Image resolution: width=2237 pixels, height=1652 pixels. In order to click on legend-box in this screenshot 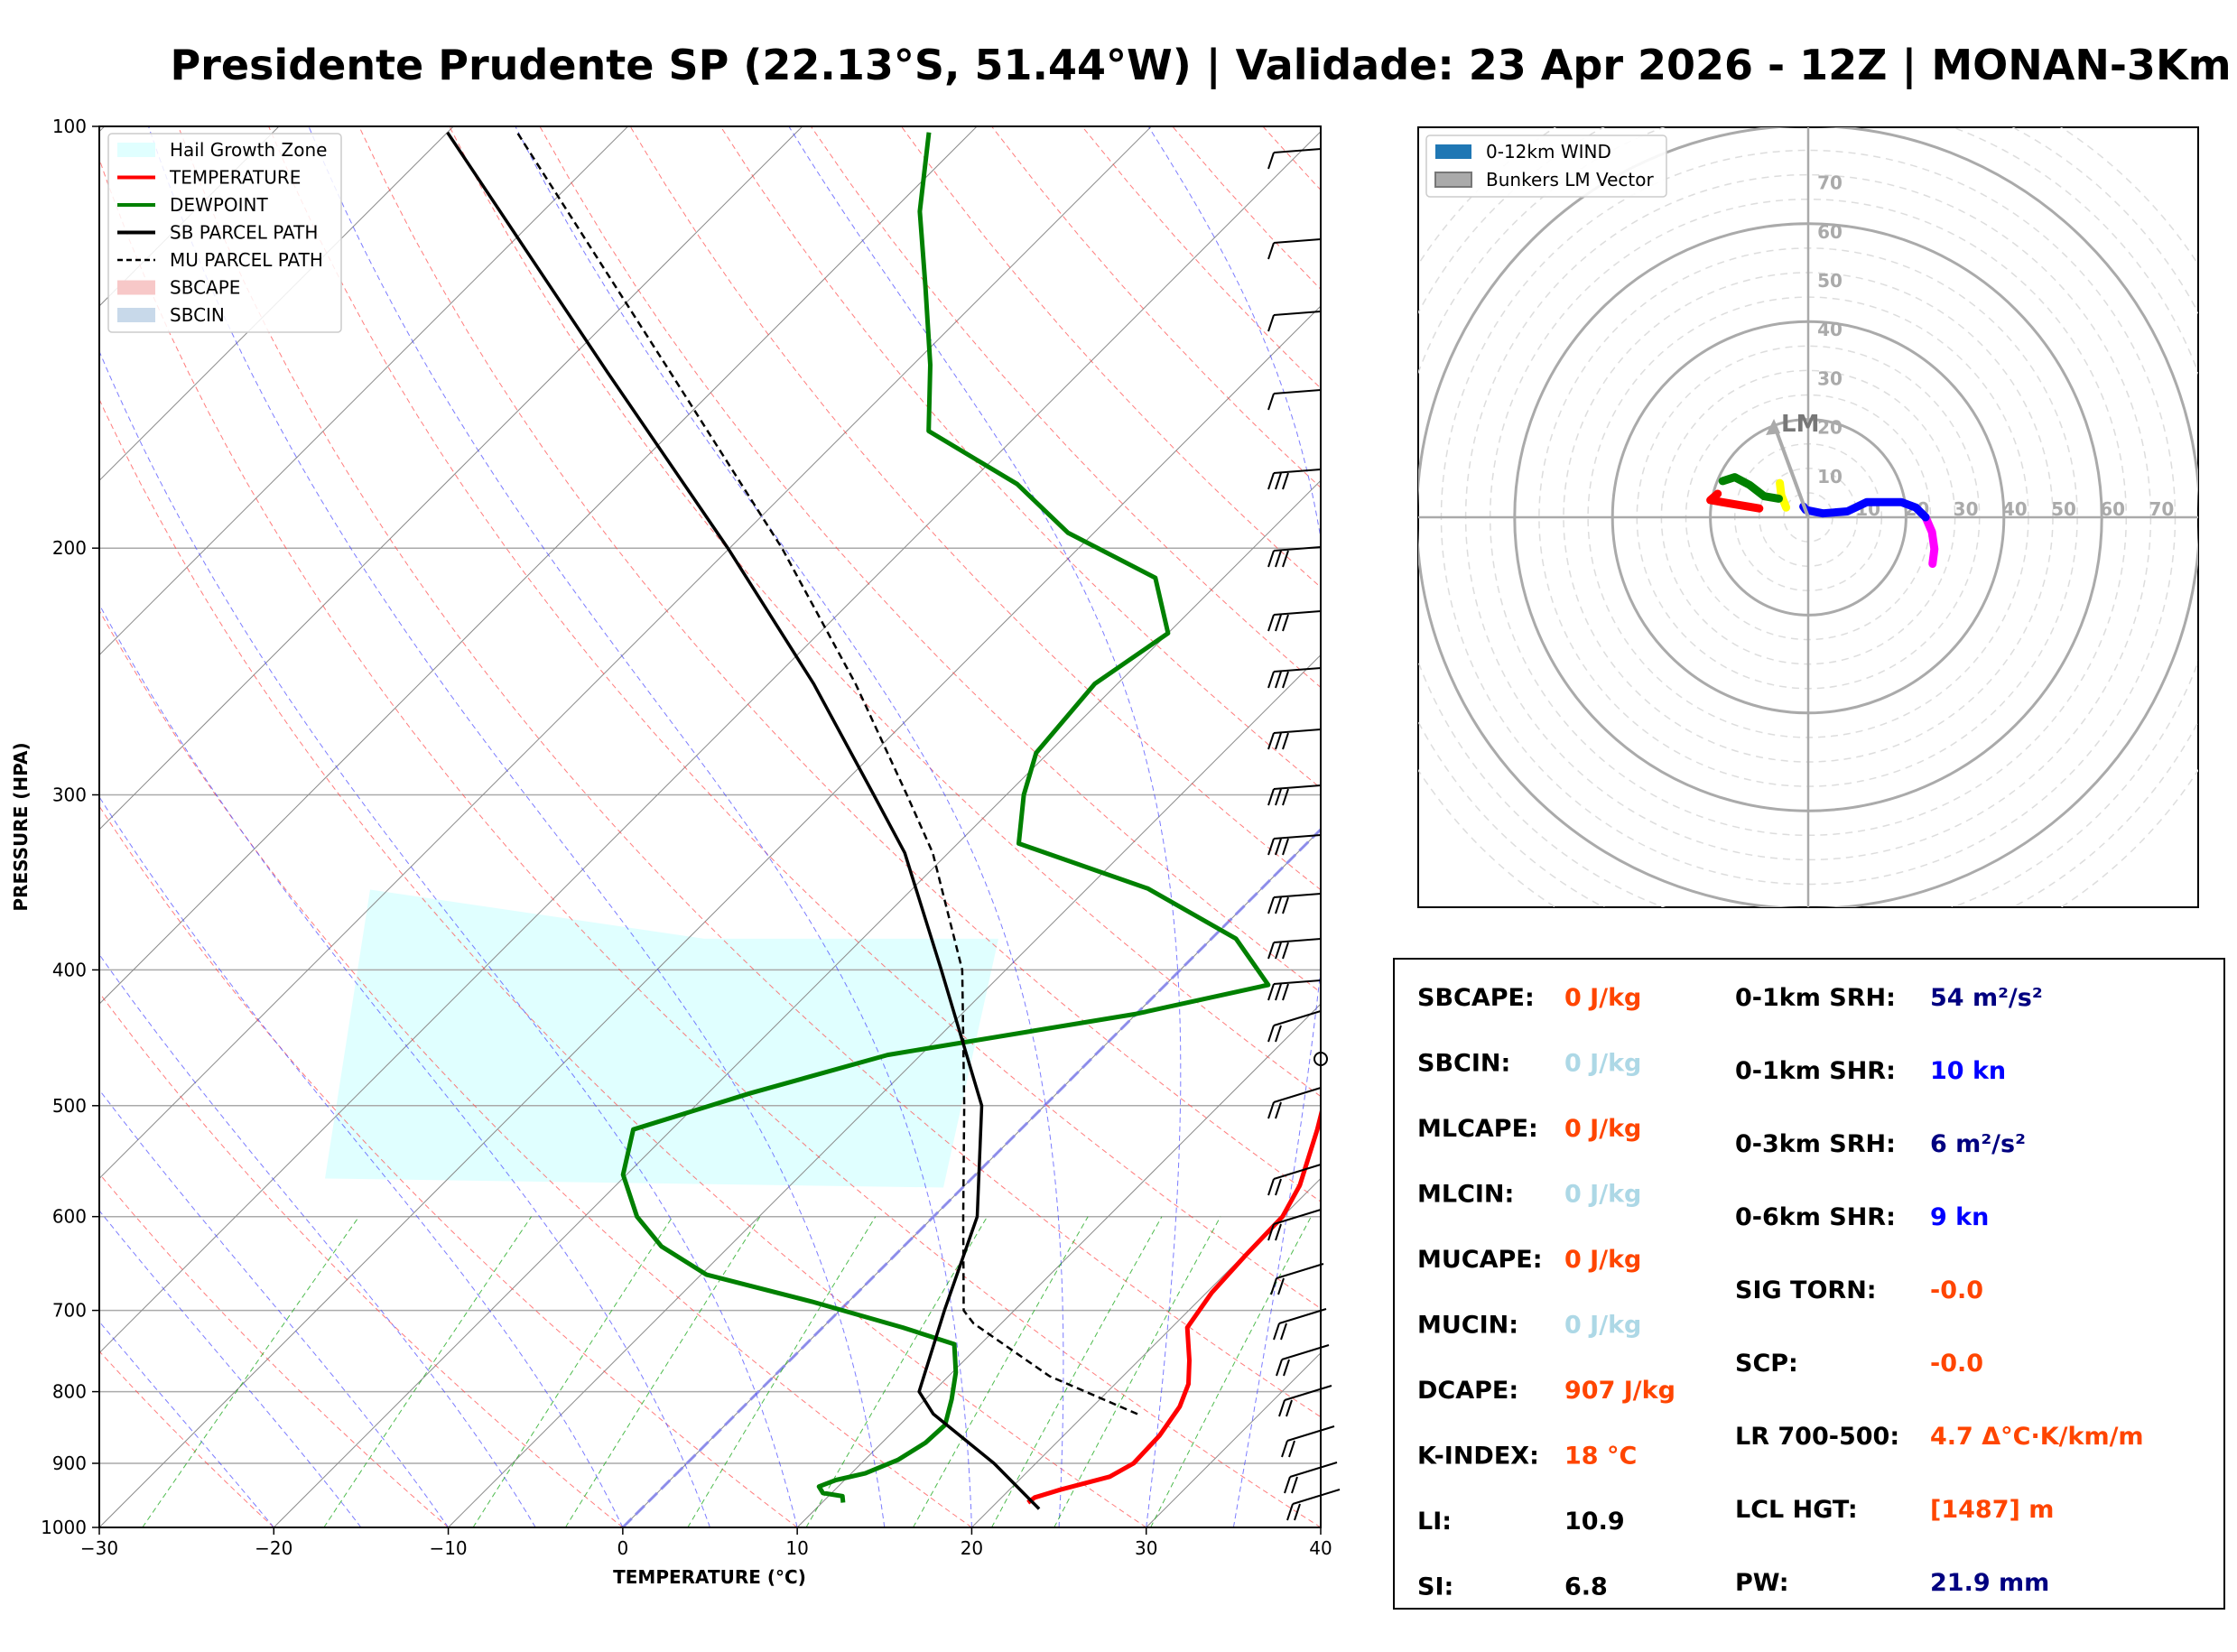, I will do `click(225, 233)`.